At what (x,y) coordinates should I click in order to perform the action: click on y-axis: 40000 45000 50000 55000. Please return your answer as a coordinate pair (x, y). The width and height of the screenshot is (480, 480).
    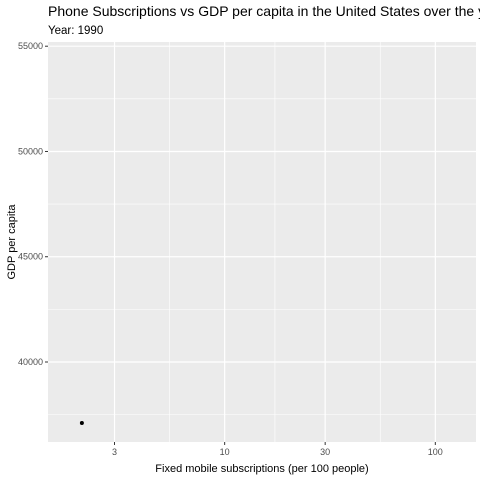
    Looking at the image, I should click on (33, 204).